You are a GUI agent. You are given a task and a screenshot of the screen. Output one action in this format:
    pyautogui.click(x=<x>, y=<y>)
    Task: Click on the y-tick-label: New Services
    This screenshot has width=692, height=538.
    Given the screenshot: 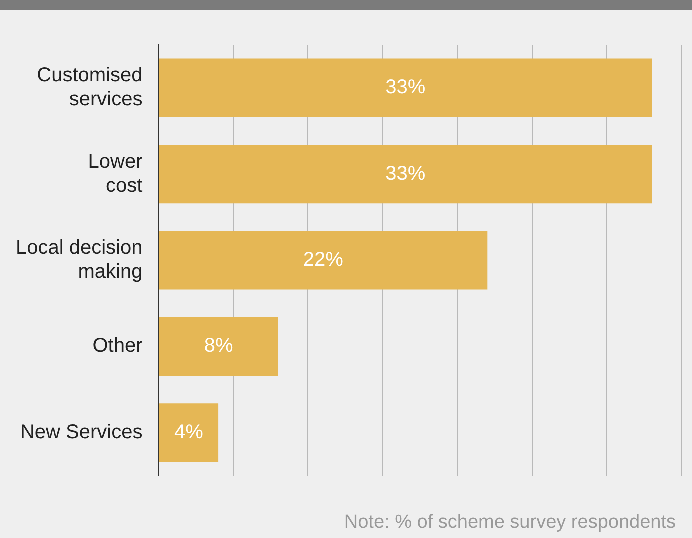 What is the action you would take?
    pyautogui.click(x=81, y=432)
    